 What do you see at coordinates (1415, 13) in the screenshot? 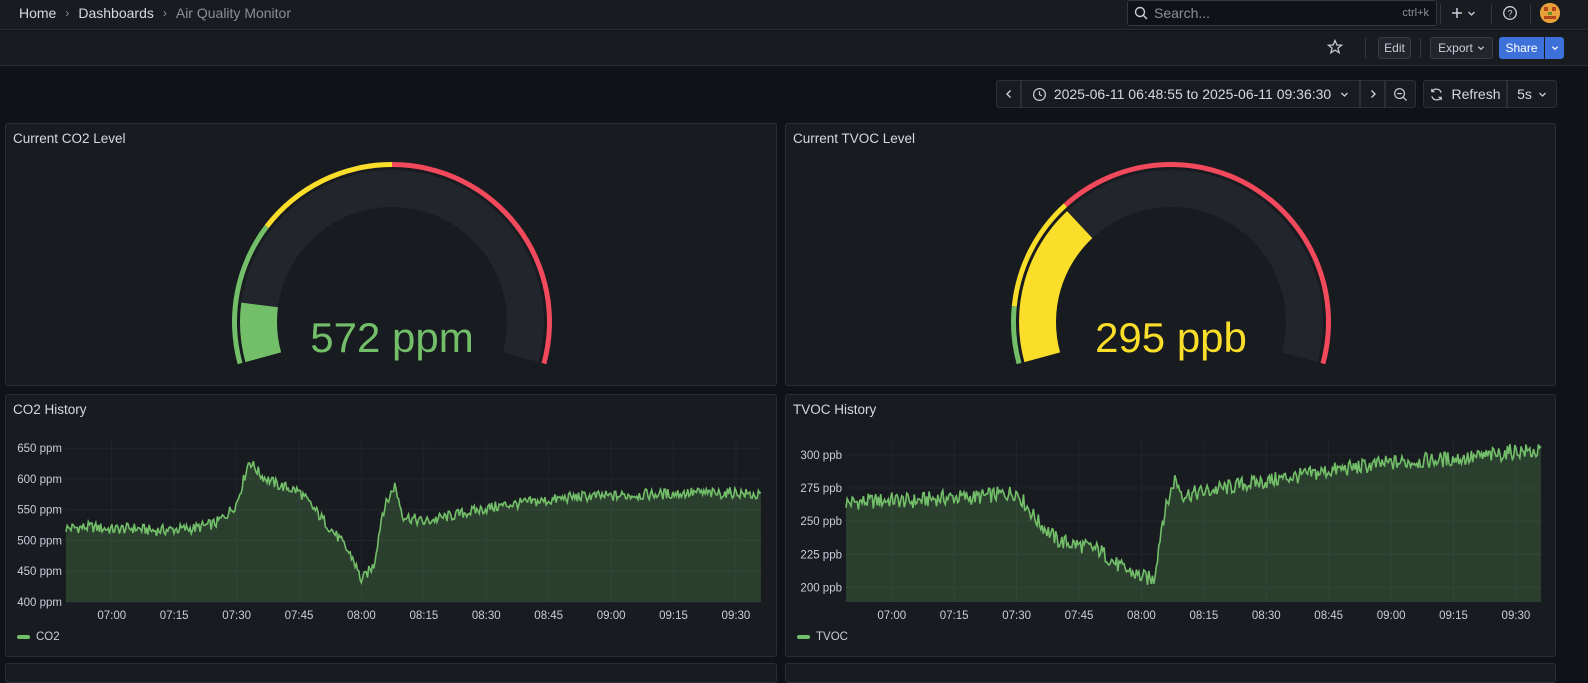
I see `search-shortcut: ctrl+k` at bounding box center [1415, 13].